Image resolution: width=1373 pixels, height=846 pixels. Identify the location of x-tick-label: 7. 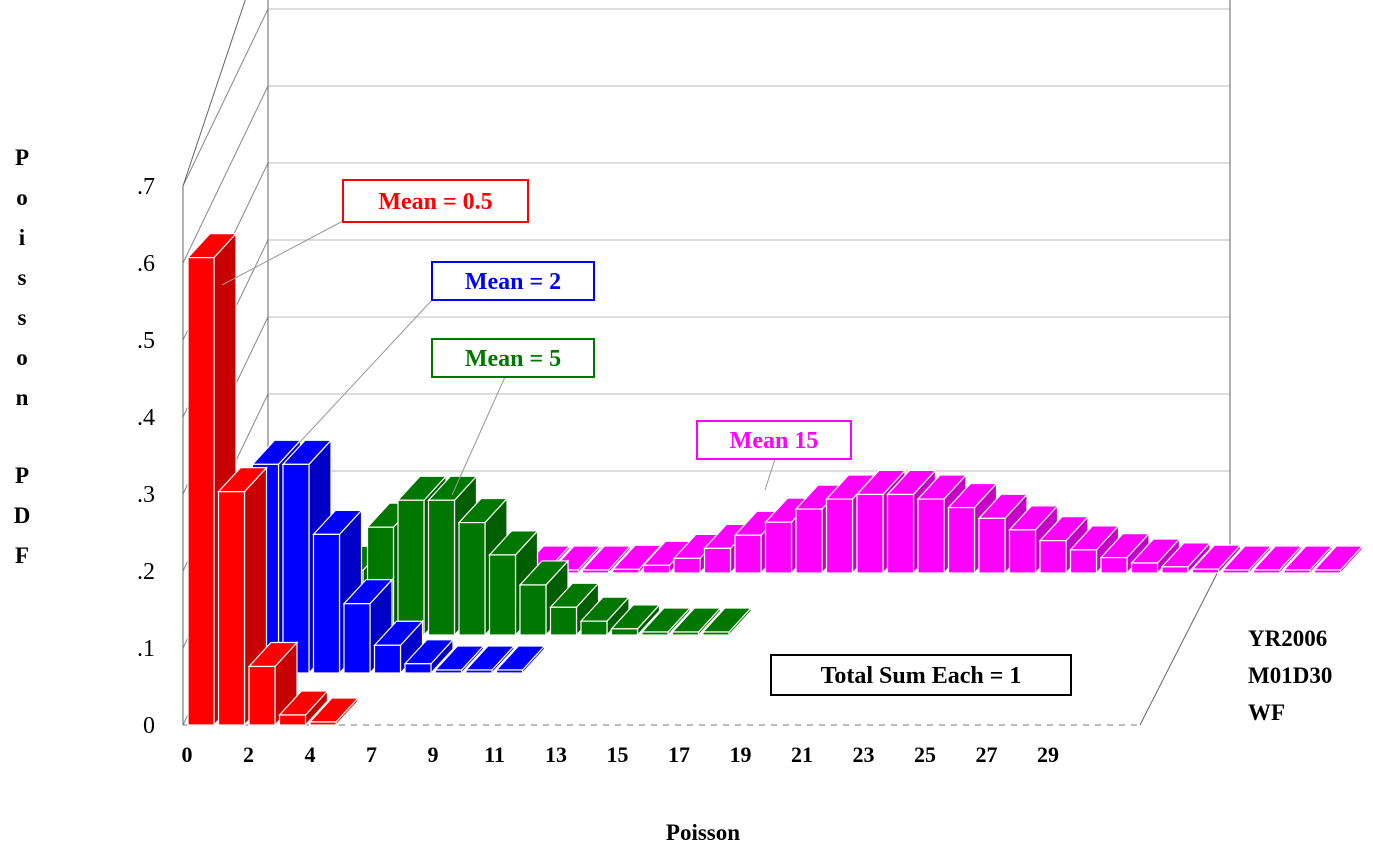
(371, 754).